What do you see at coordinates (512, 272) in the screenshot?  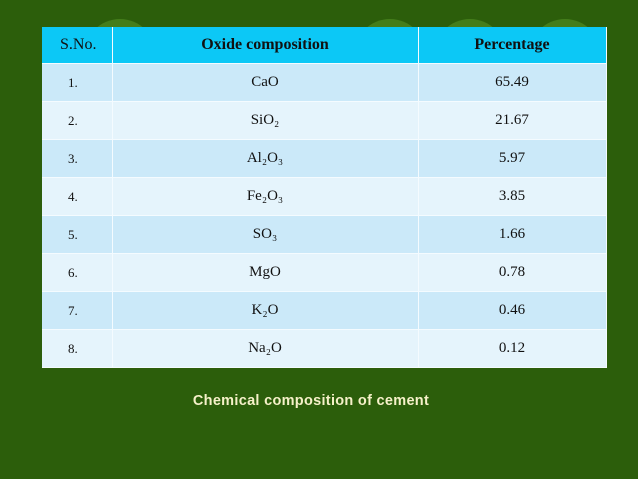 I see `percentage-cell: 0.78` at bounding box center [512, 272].